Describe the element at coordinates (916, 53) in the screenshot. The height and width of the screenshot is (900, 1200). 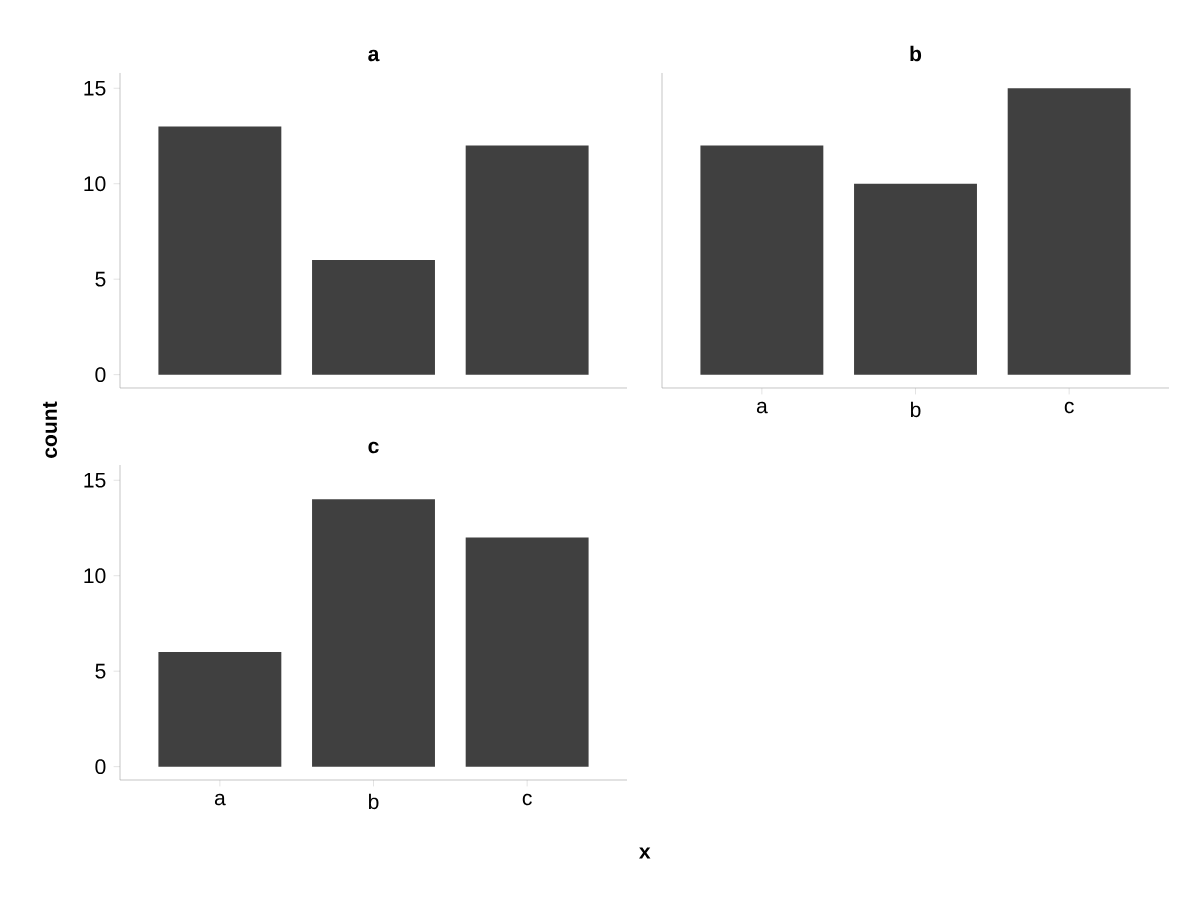
I see `chart-title: b` at that location.